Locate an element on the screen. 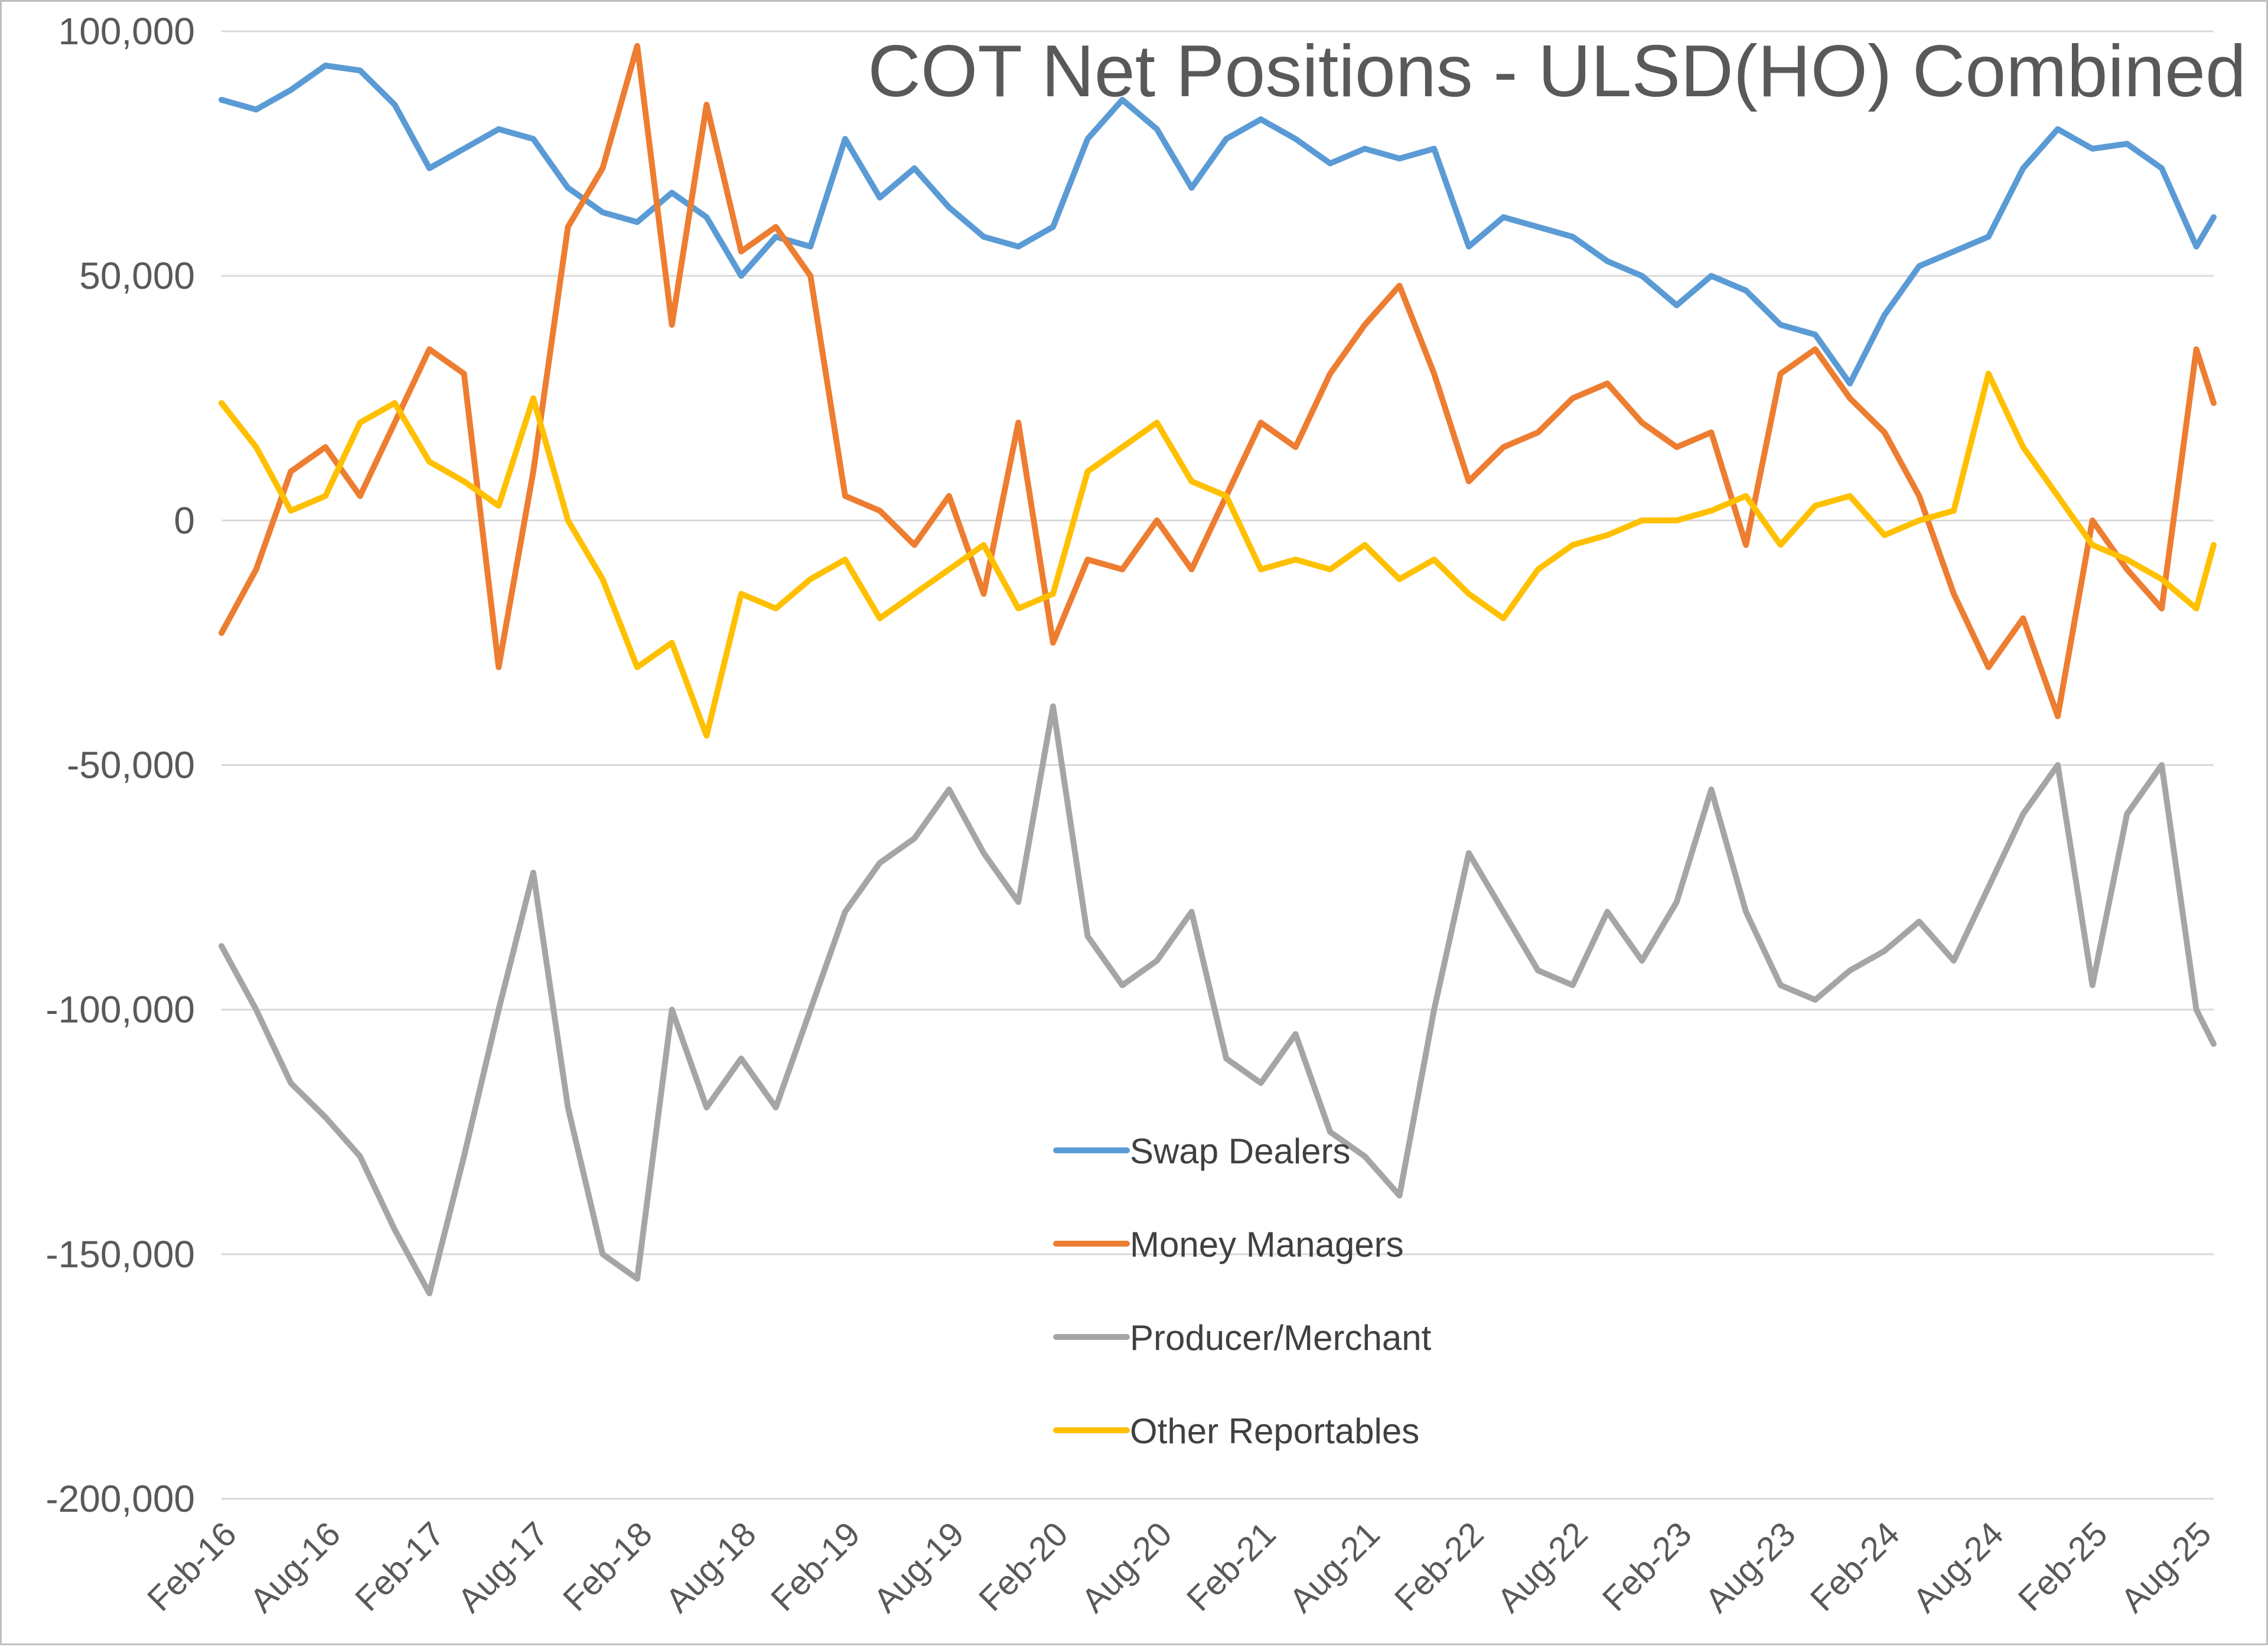 Image resolution: width=2268 pixels, height=1647 pixels. legend-label: Money Managers is located at coordinates (1267, 1245).